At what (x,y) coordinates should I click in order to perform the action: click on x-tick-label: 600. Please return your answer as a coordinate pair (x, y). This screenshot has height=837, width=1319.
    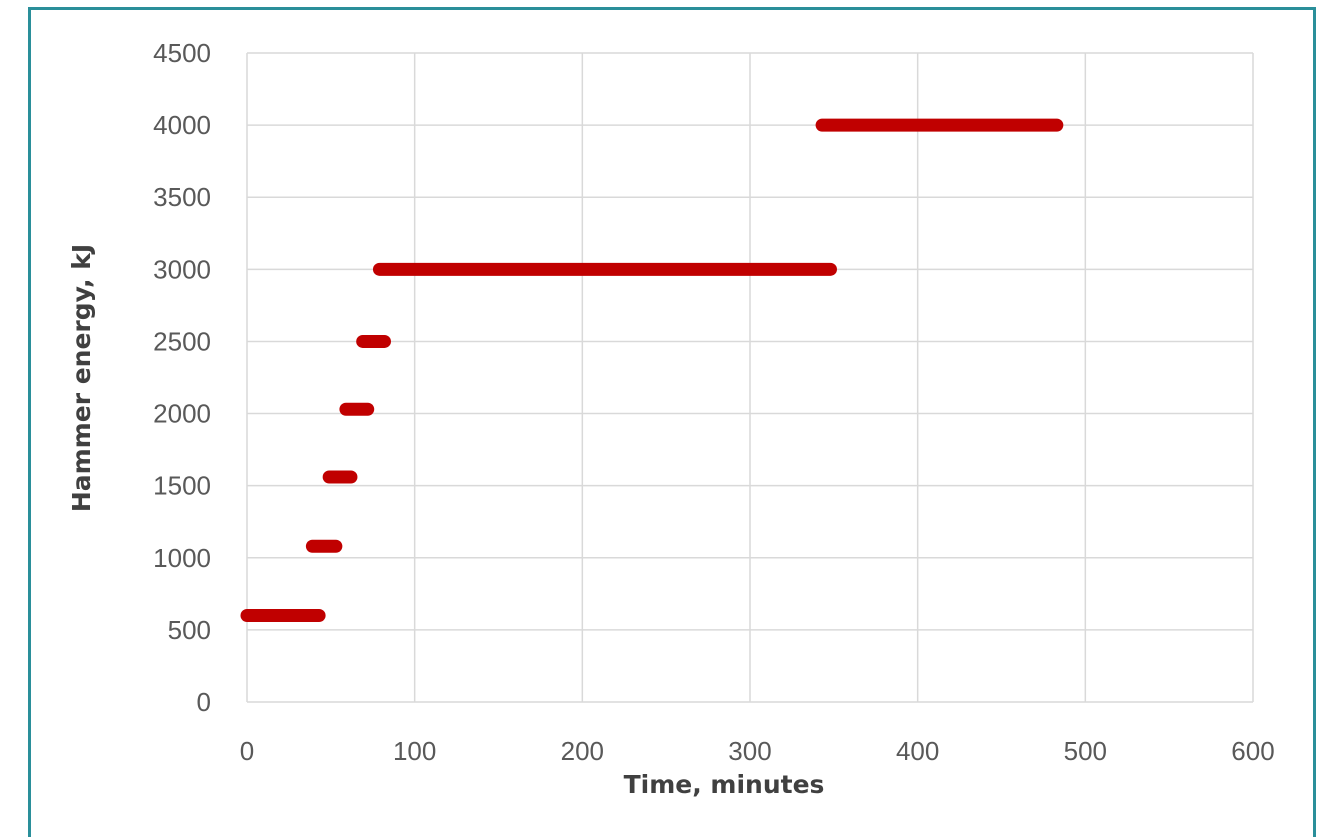
    Looking at the image, I should click on (1252, 751).